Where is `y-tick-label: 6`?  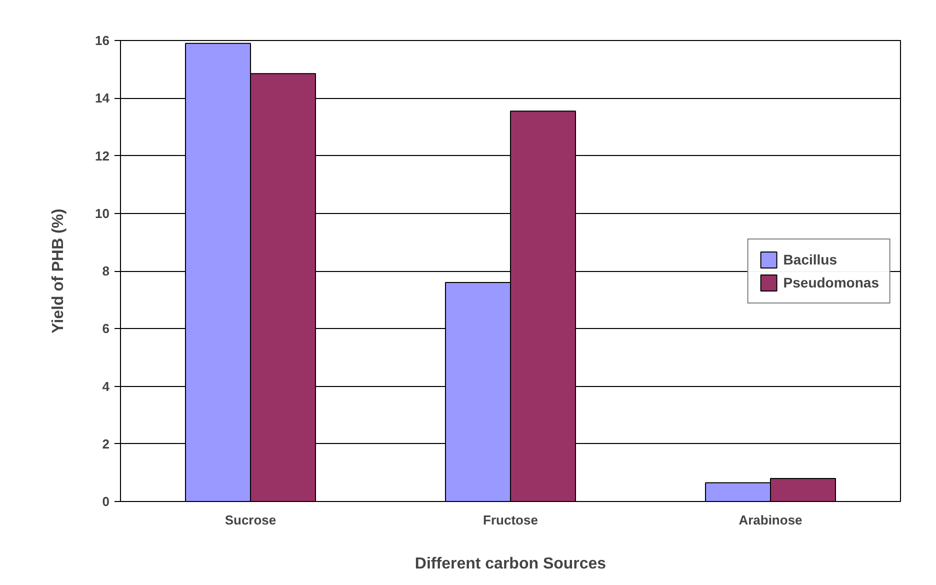
y-tick-label: 6 is located at coordinates (106, 328).